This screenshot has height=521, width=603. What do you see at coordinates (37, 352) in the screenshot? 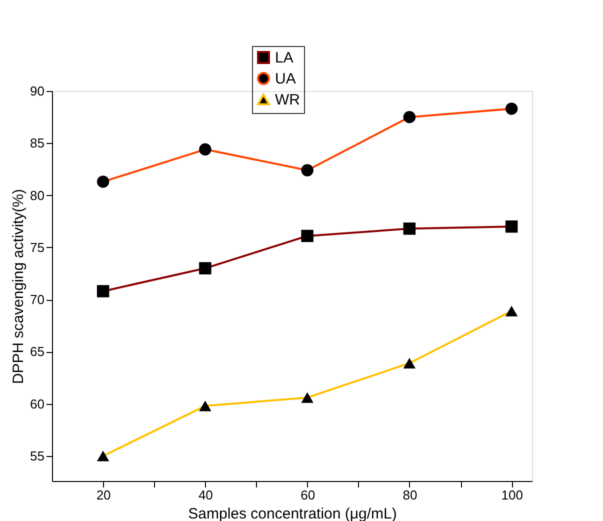
I see `y-tick-label: 65` at bounding box center [37, 352].